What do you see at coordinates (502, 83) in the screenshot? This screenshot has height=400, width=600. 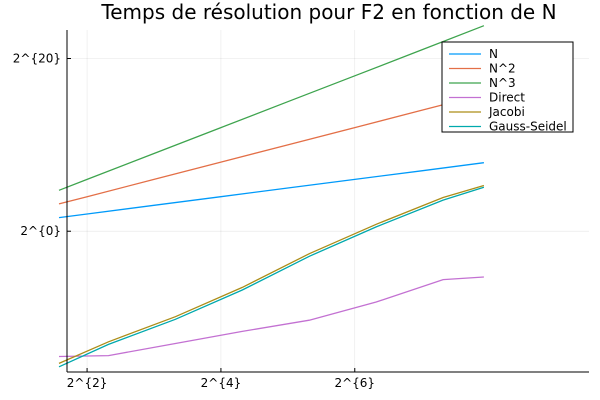 I see `legend-label: N^3` at bounding box center [502, 83].